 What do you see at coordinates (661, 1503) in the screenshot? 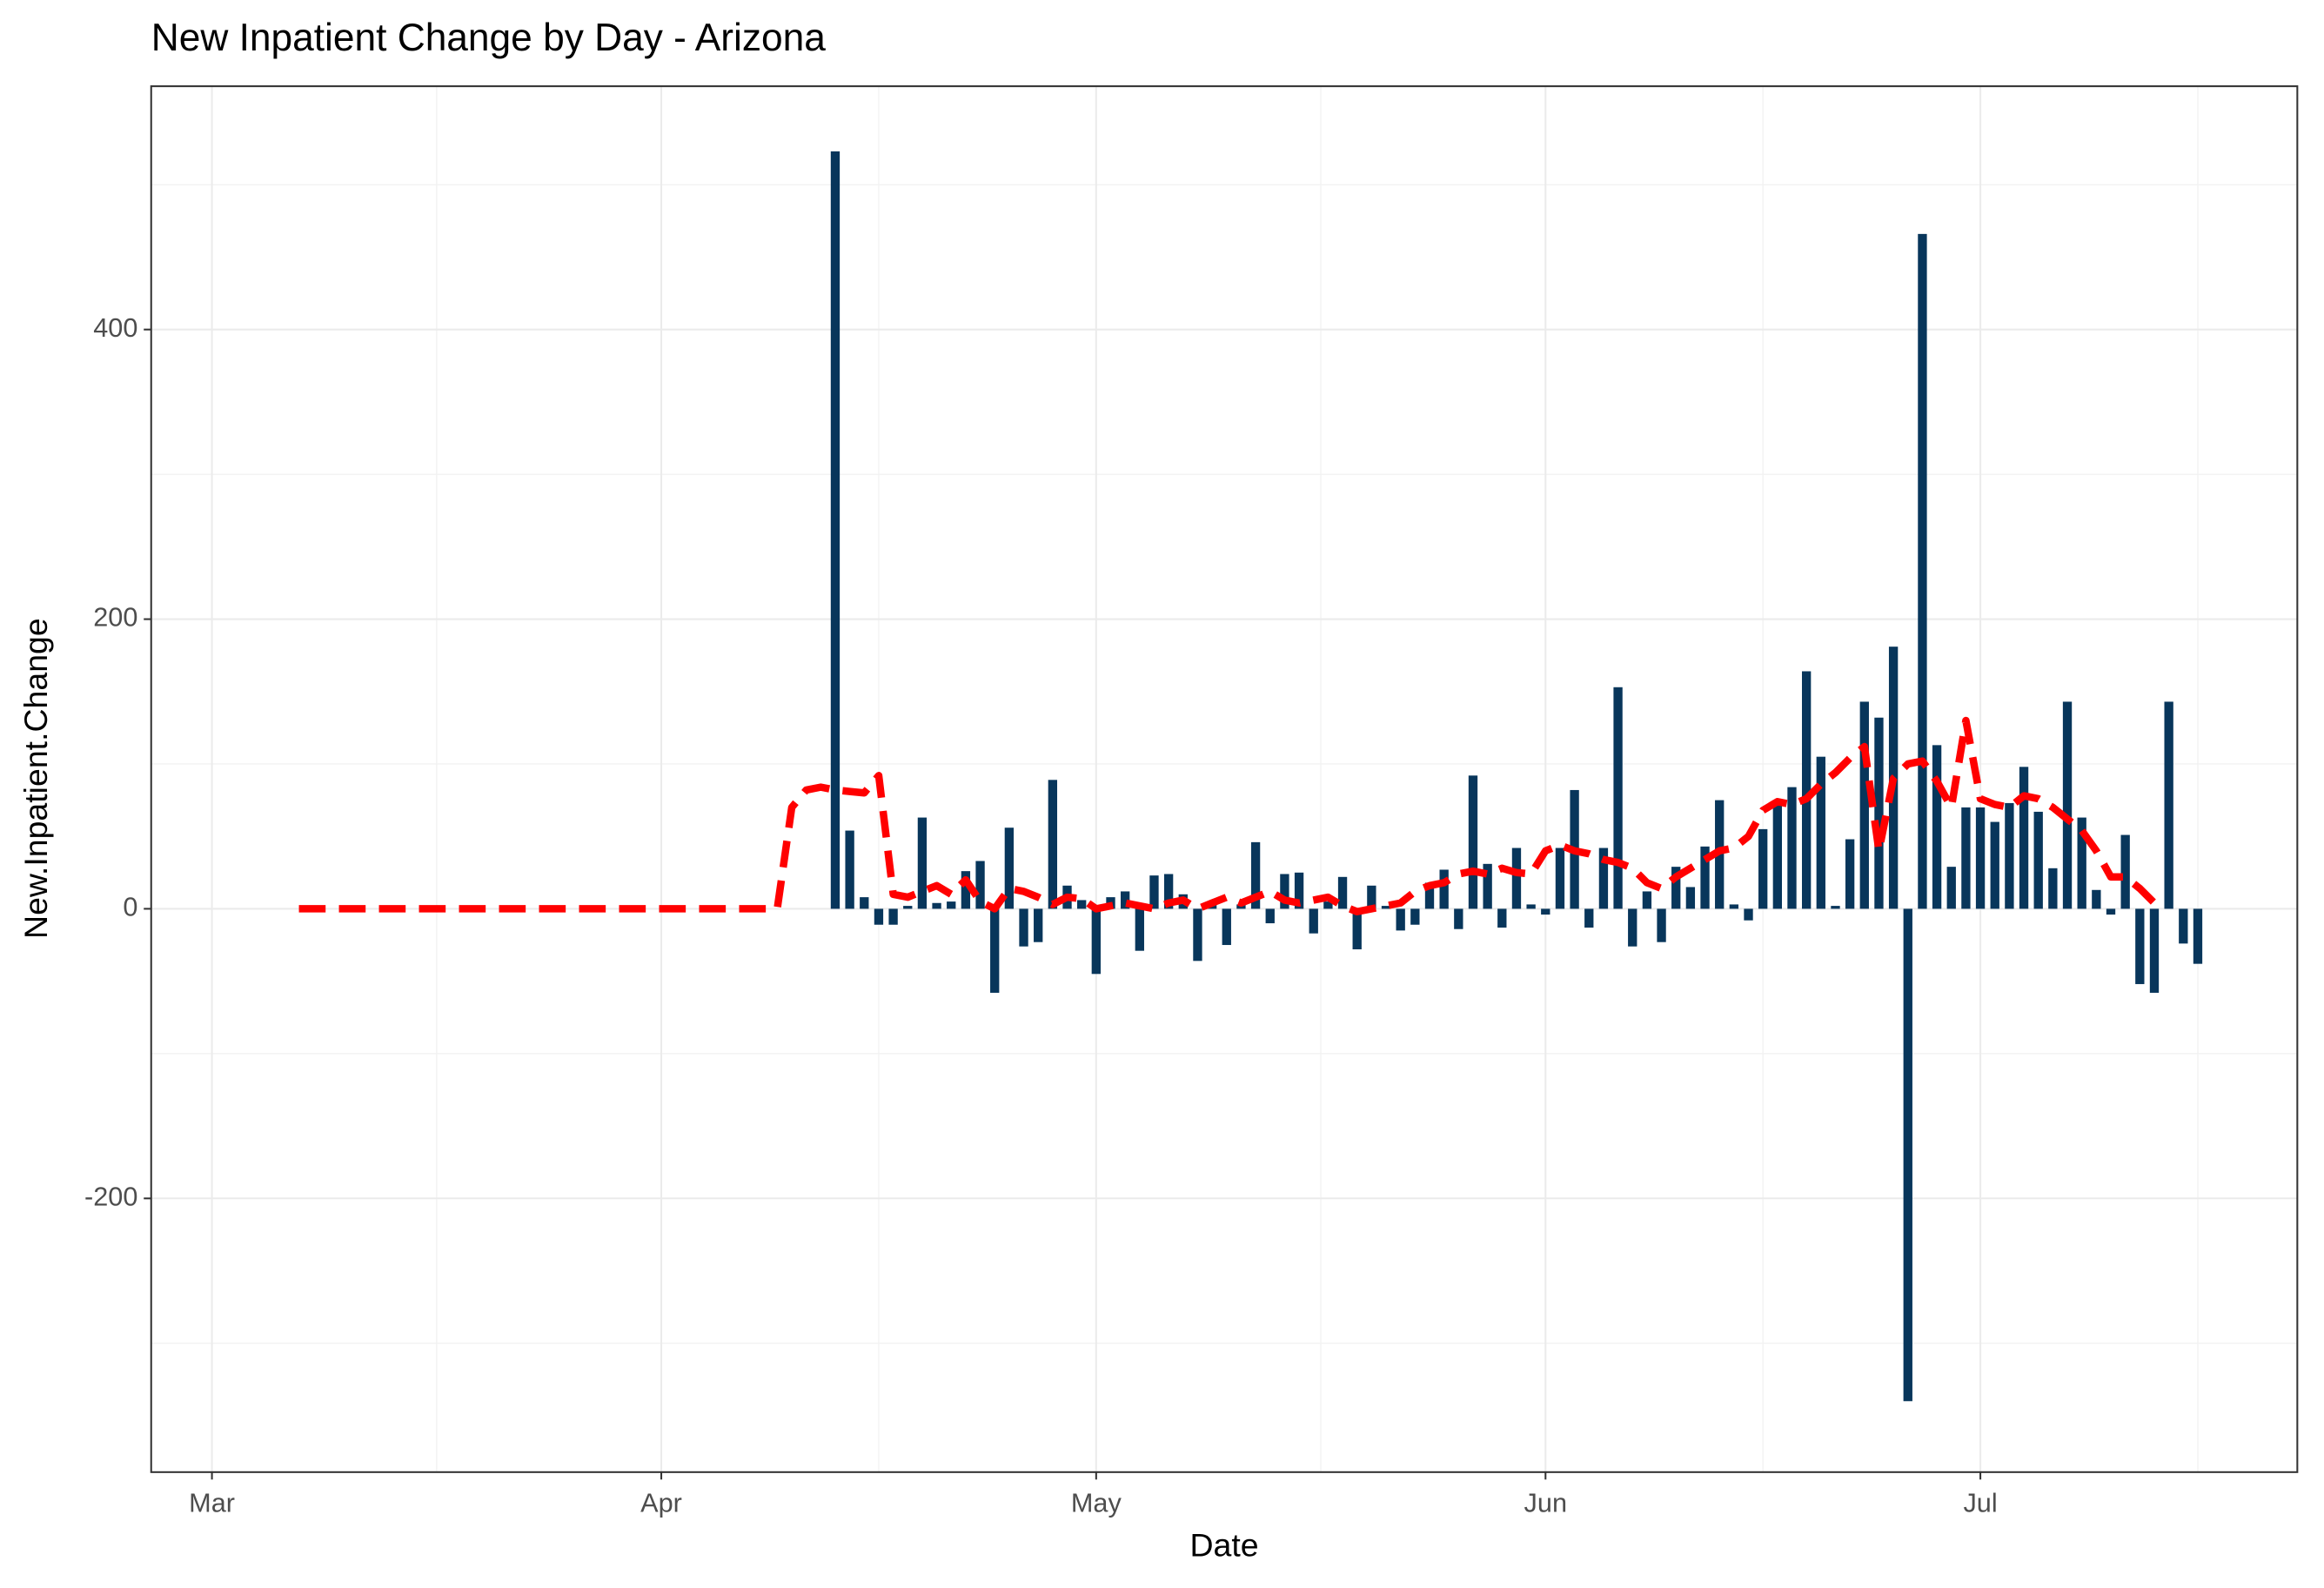
I see `x-tick-label: Apr` at bounding box center [661, 1503].